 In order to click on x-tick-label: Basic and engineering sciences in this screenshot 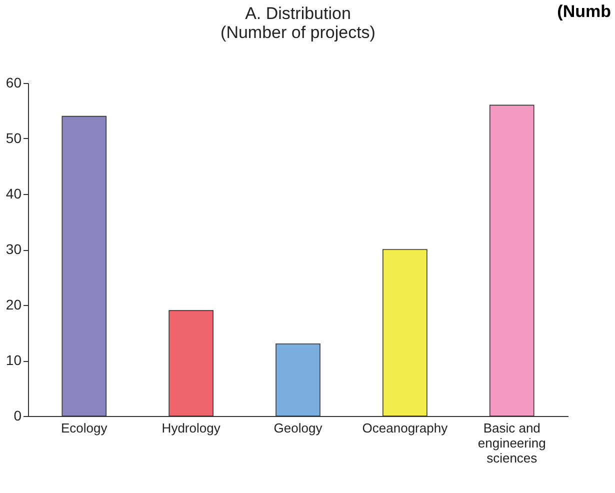, I will do `click(512, 443)`.